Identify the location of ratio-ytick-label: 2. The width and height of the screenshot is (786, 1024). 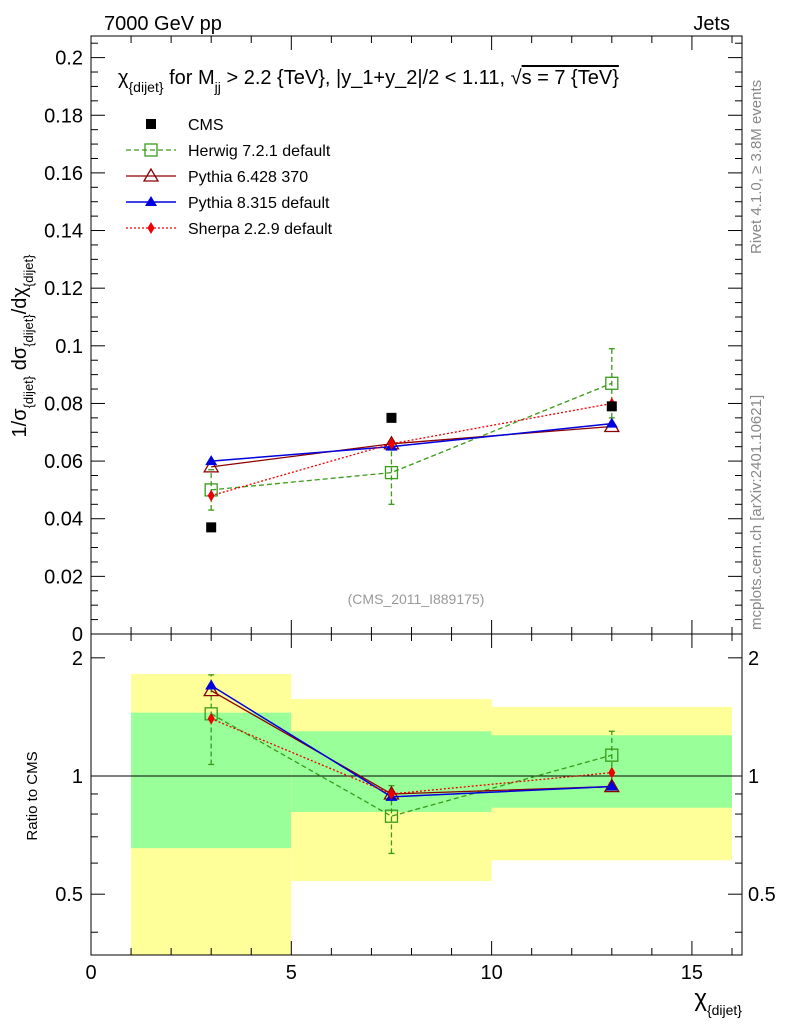
(77, 659).